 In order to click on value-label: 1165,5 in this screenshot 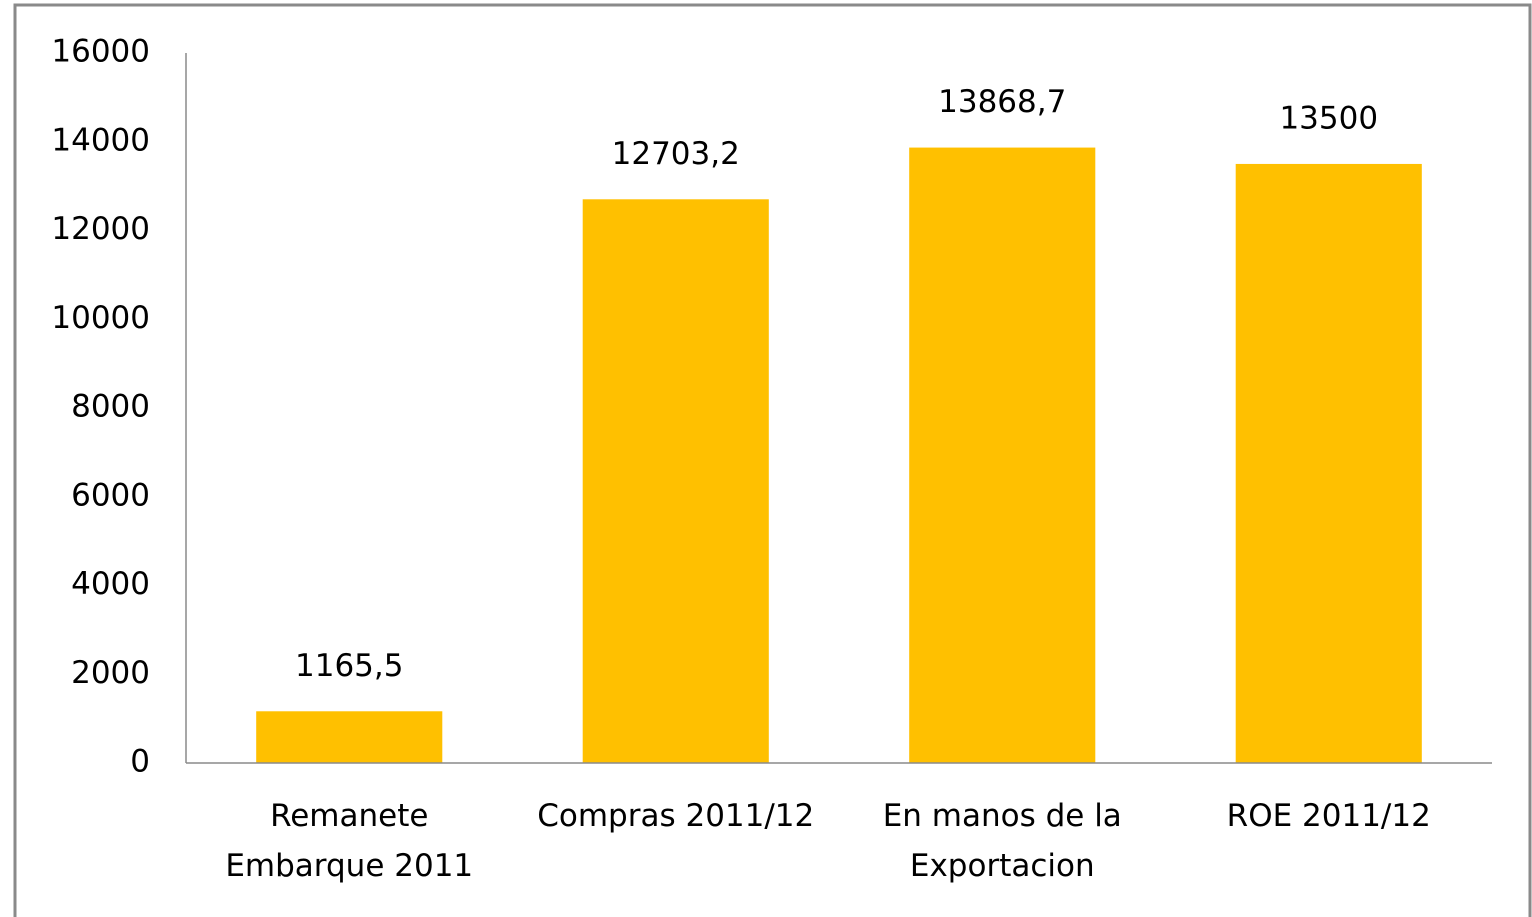, I will do `click(349, 666)`.